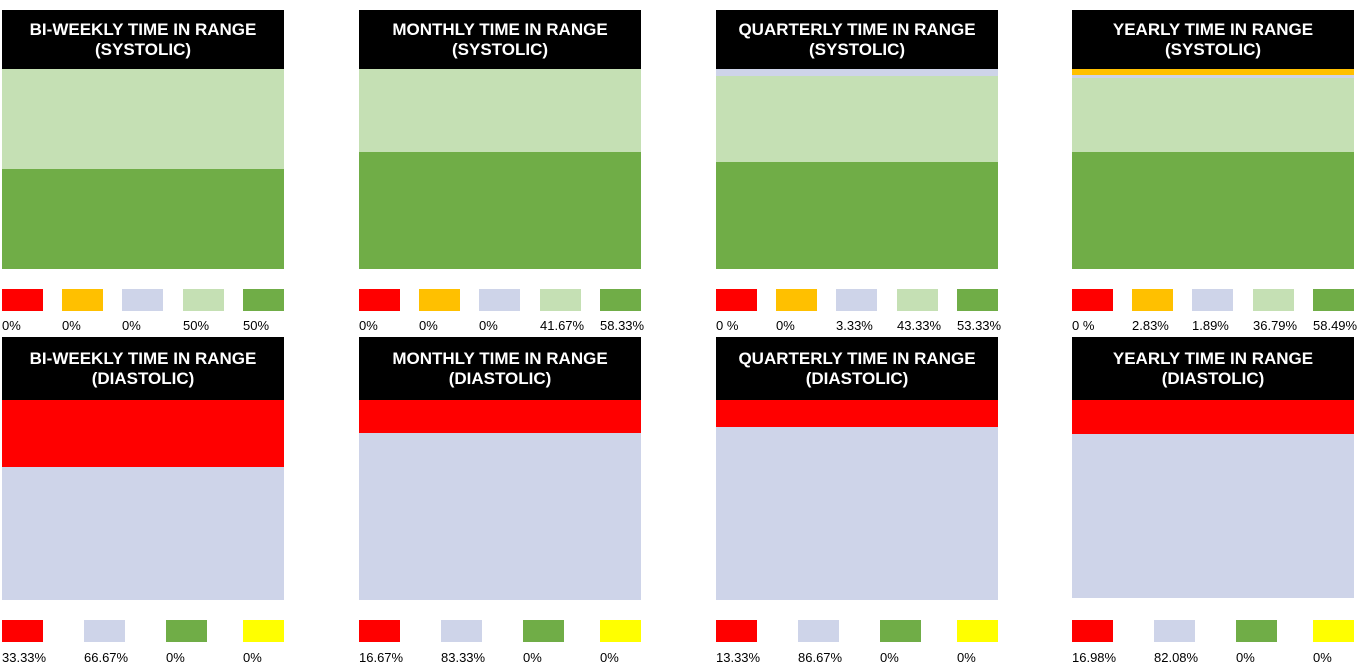 The width and height of the screenshot is (1363, 670). Describe the element at coordinates (889, 657) in the screenshot. I see `chart-7-legend-label-3: 0%` at that location.